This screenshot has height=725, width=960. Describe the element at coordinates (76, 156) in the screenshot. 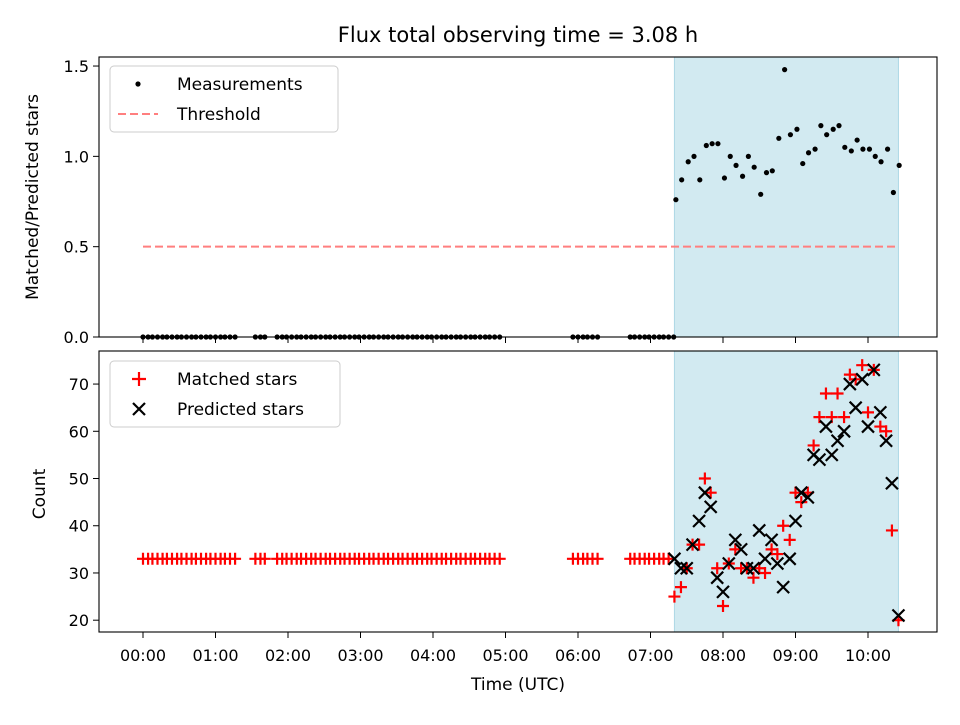

I see `y-tick-label: 1.0` at that location.